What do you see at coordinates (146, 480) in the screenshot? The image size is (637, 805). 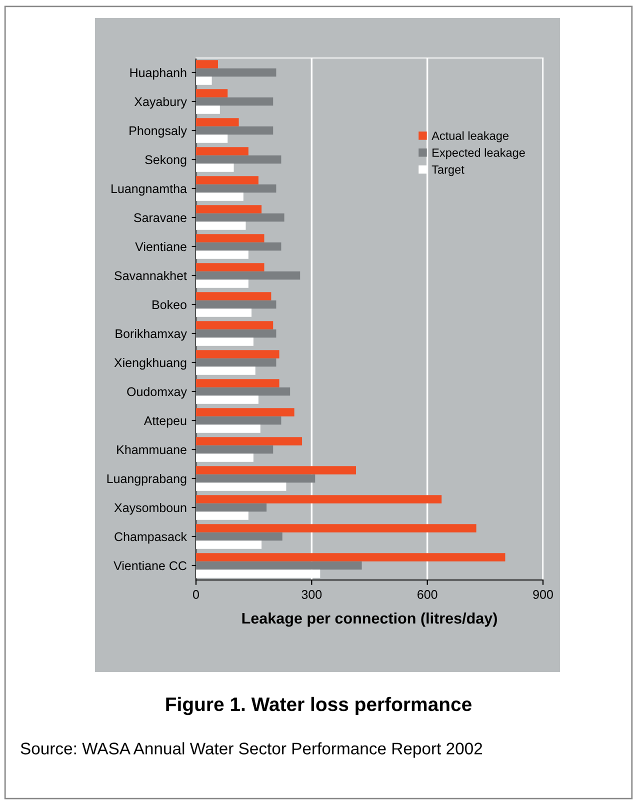 I see `y-tick-label: Luangprabang` at bounding box center [146, 480].